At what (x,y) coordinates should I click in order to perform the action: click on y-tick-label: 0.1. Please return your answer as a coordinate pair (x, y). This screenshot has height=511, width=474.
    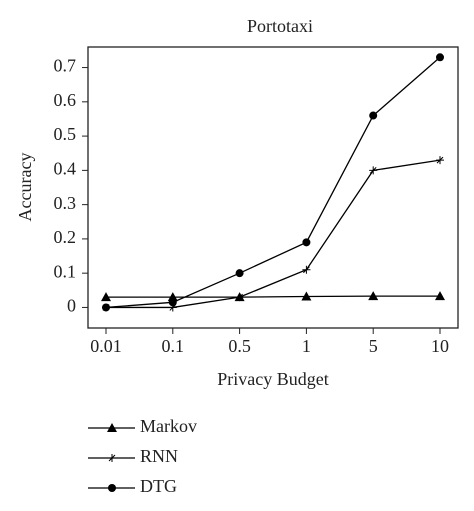
    Looking at the image, I should click on (65, 271).